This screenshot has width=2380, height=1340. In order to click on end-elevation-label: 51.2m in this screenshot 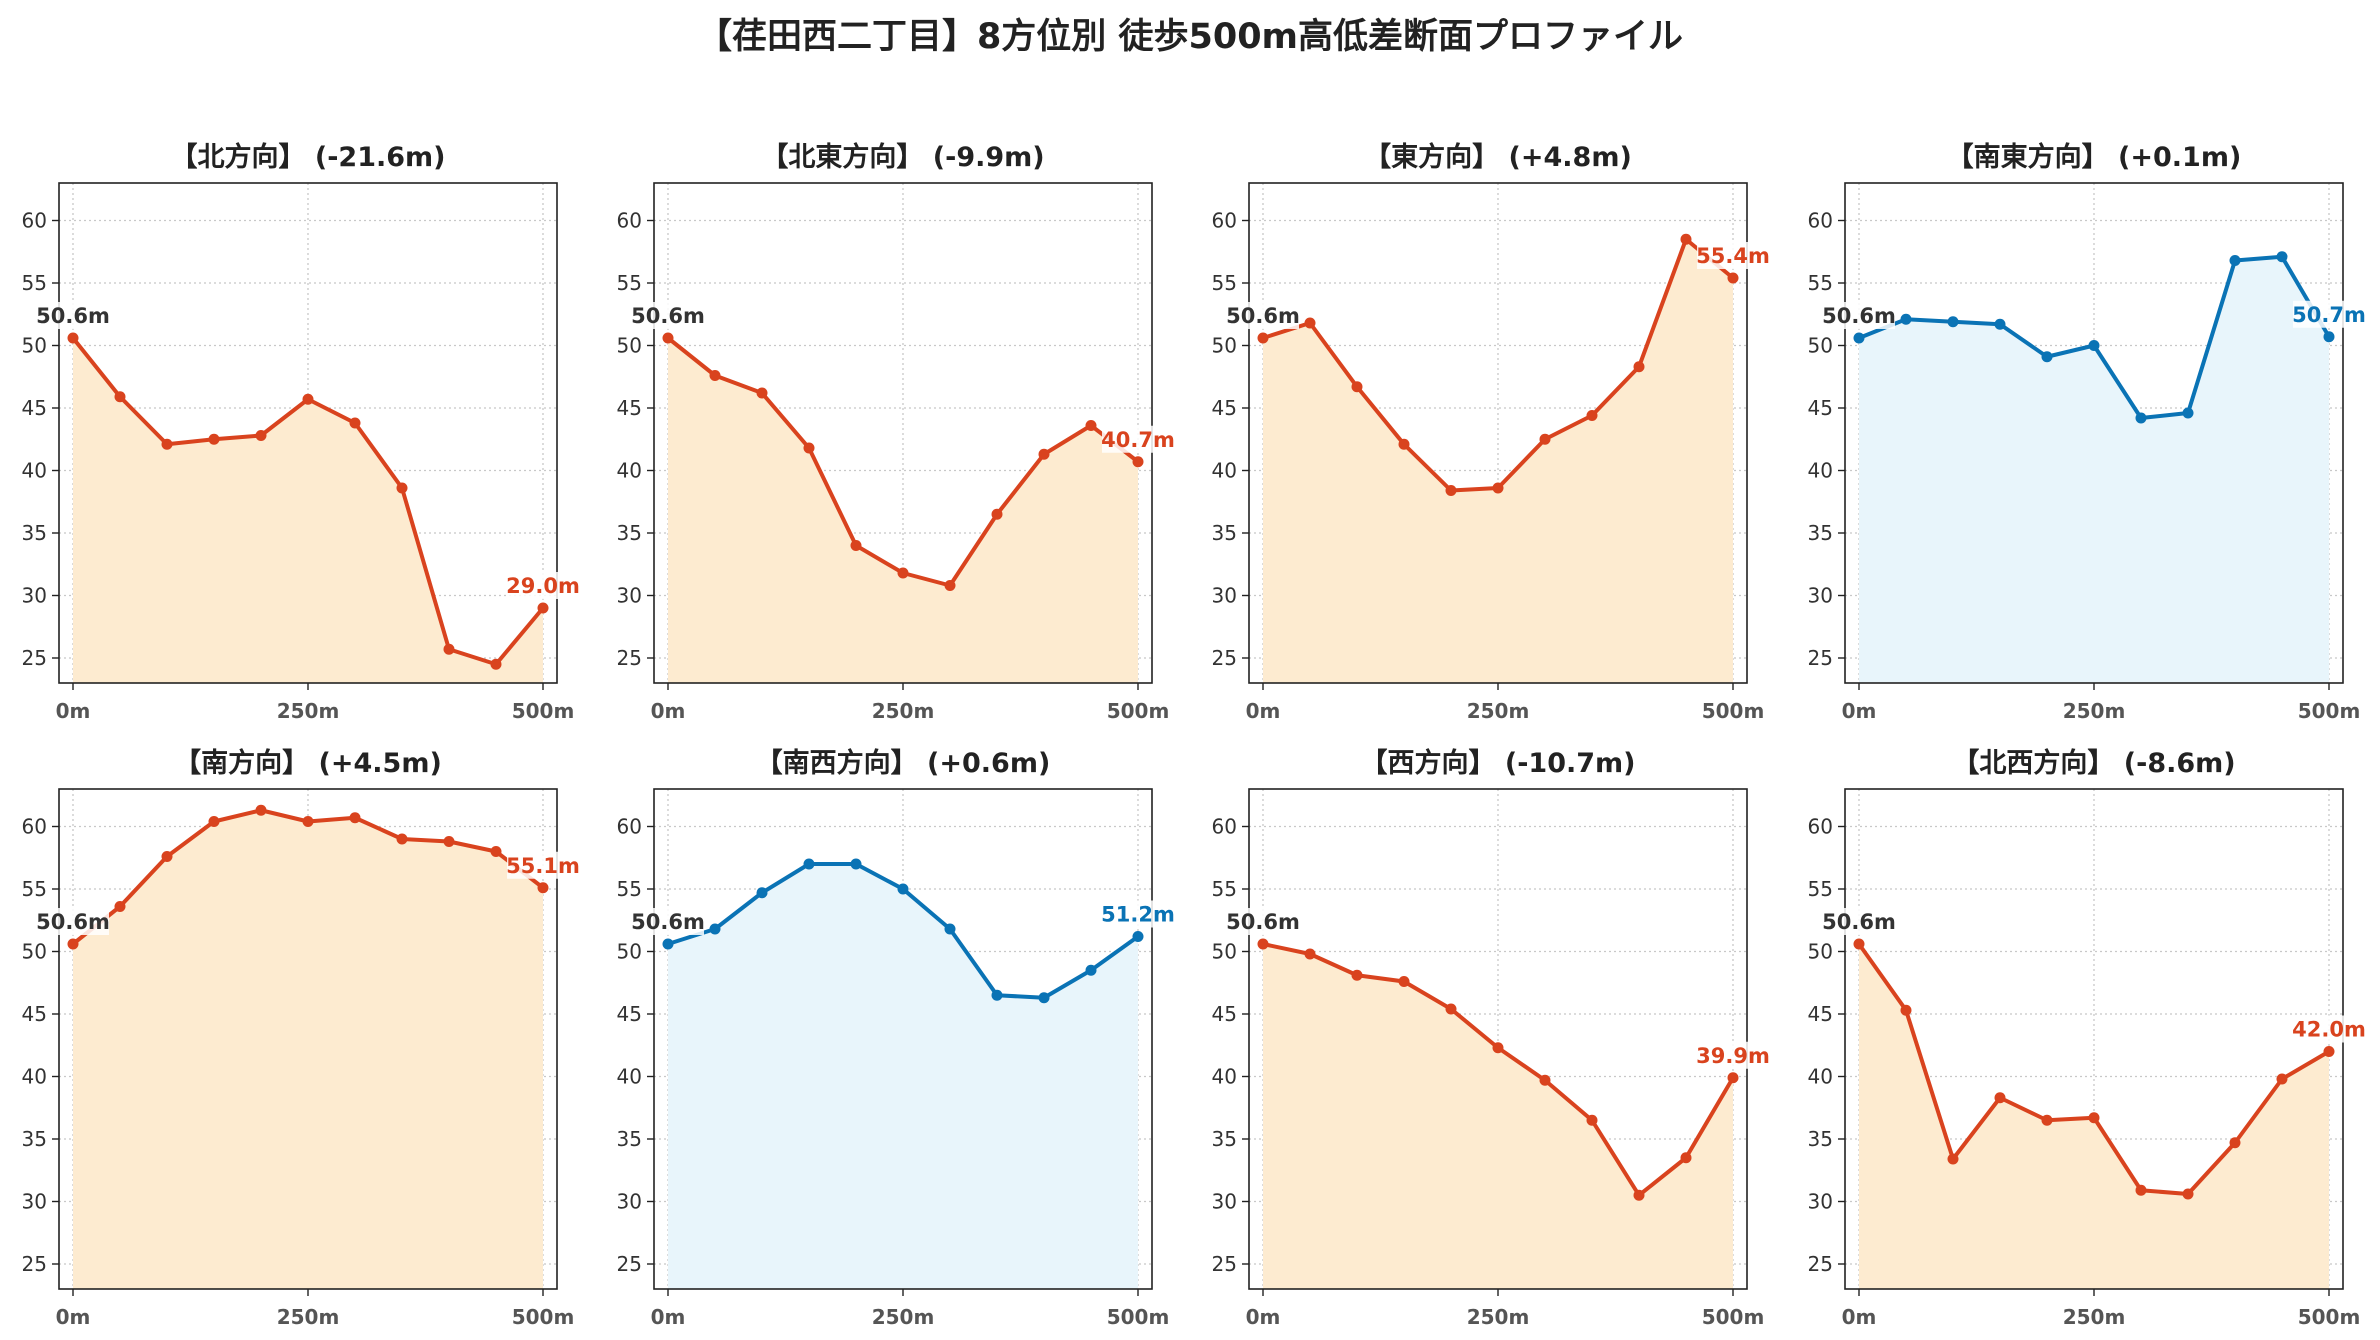, I will do `click(1138, 915)`.